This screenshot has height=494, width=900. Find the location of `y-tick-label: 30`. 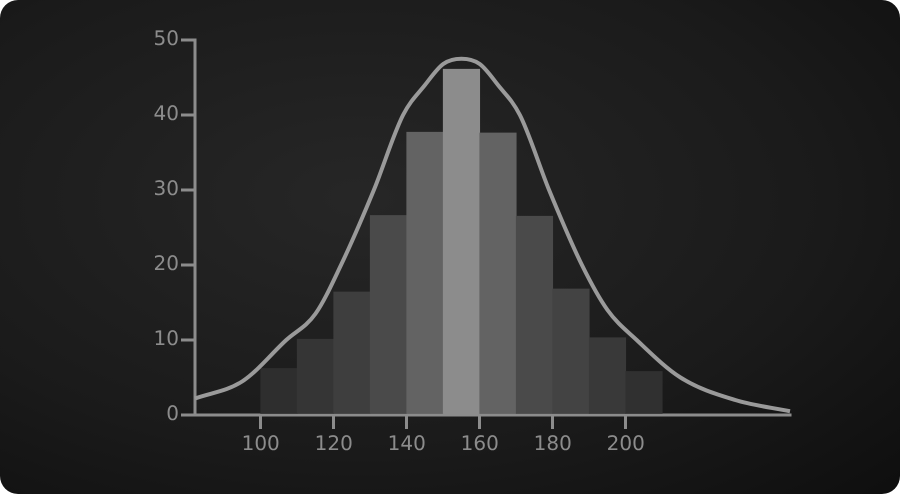

y-tick-label: 30 is located at coordinates (166, 188).